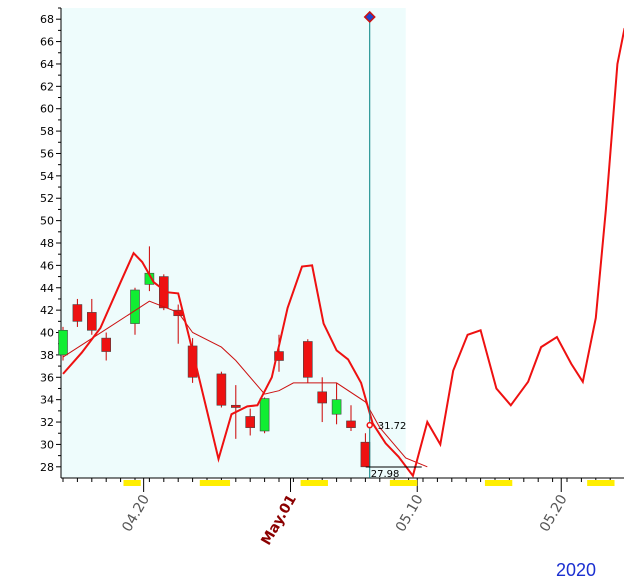  What do you see at coordinates (47, 355) in the screenshot?
I see `y-tick-label: 38` at bounding box center [47, 355].